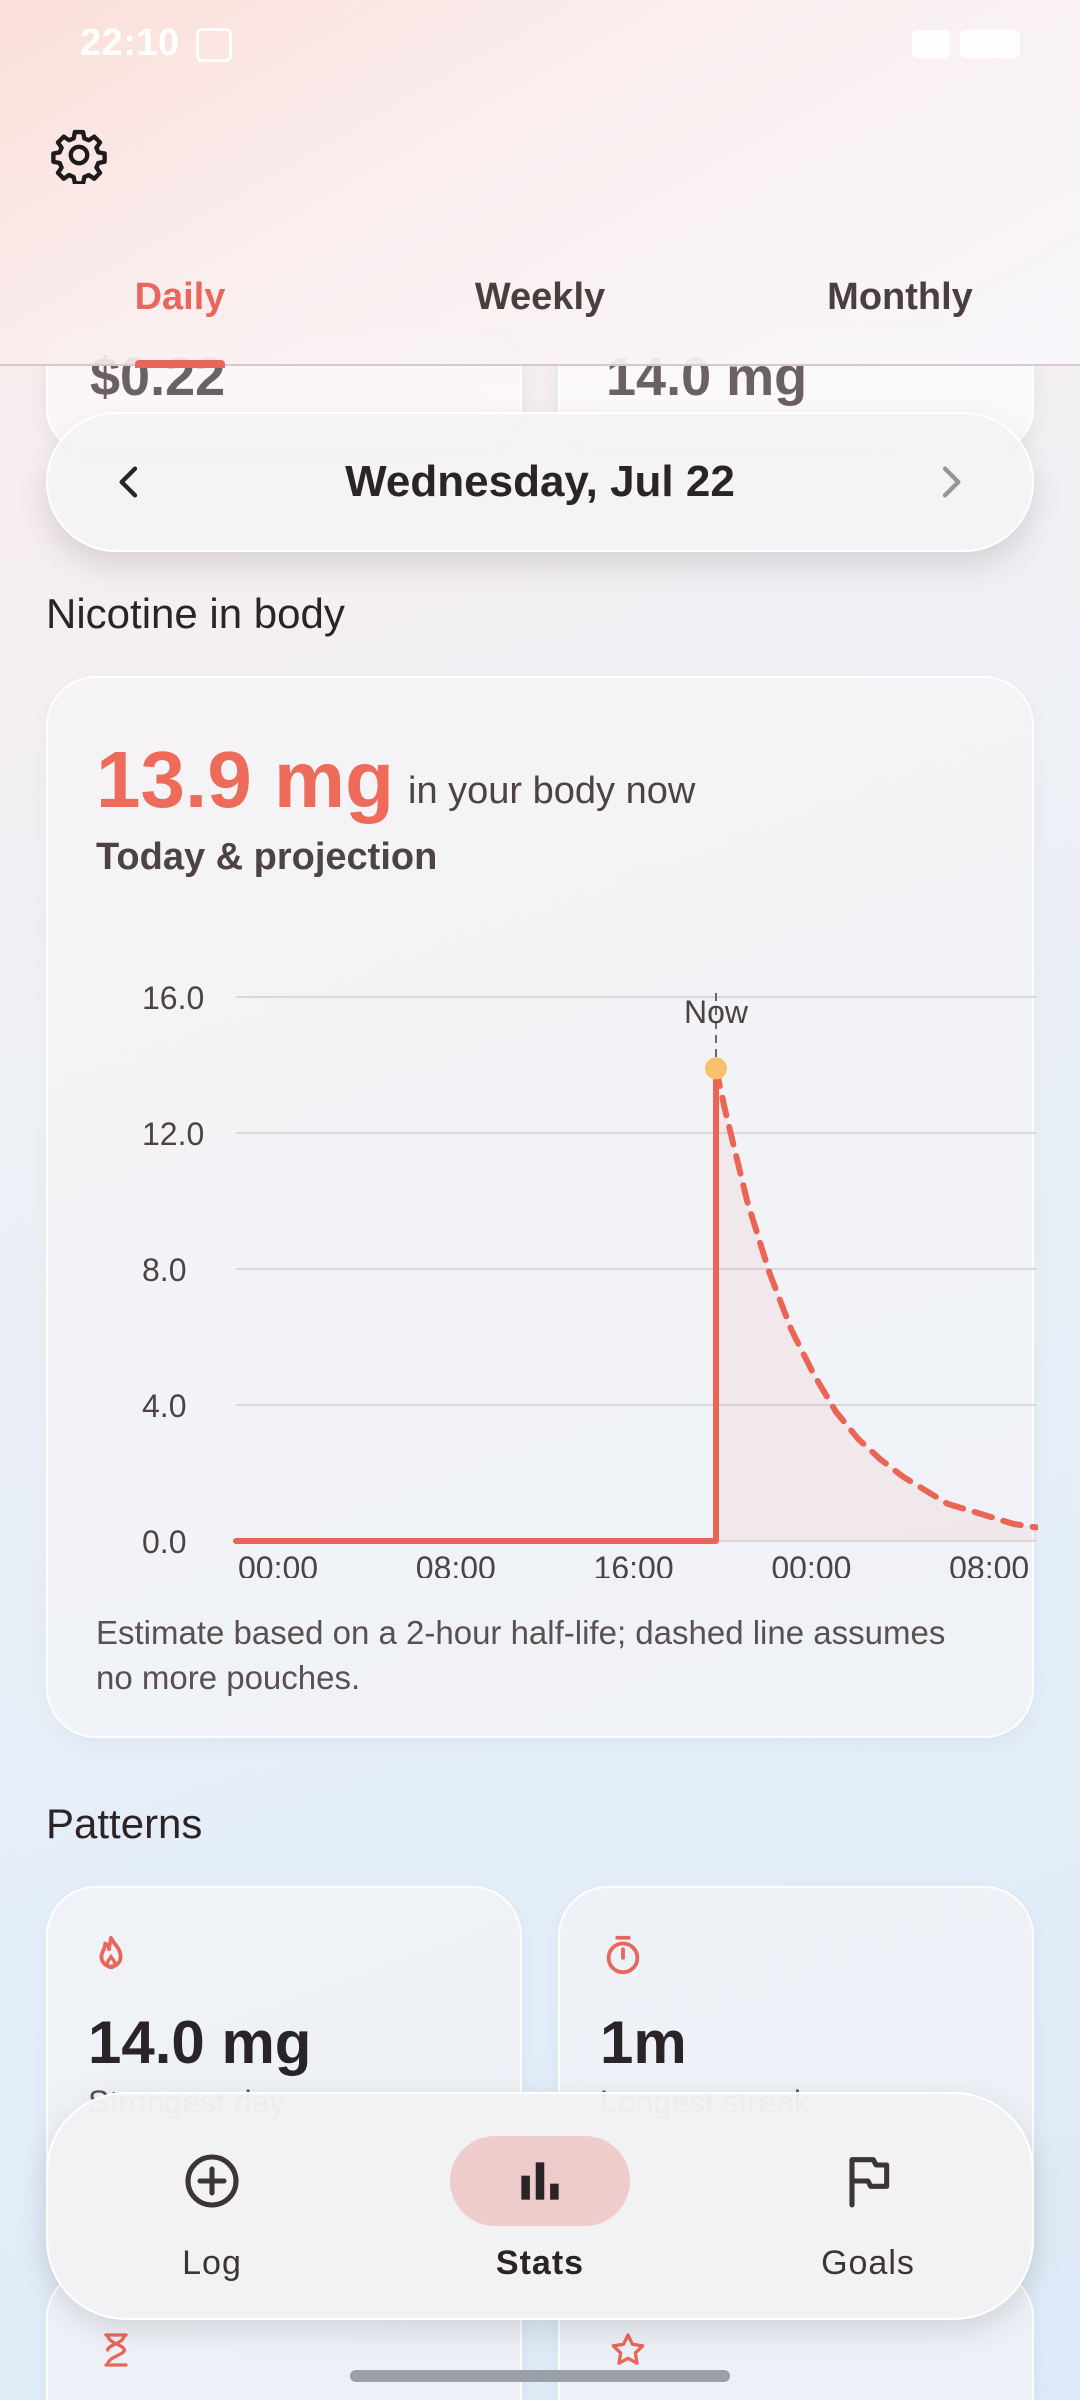 The height and width of the screenshot is (2400, 1080). I want to click on actual-series-line, so click(476, 1304).